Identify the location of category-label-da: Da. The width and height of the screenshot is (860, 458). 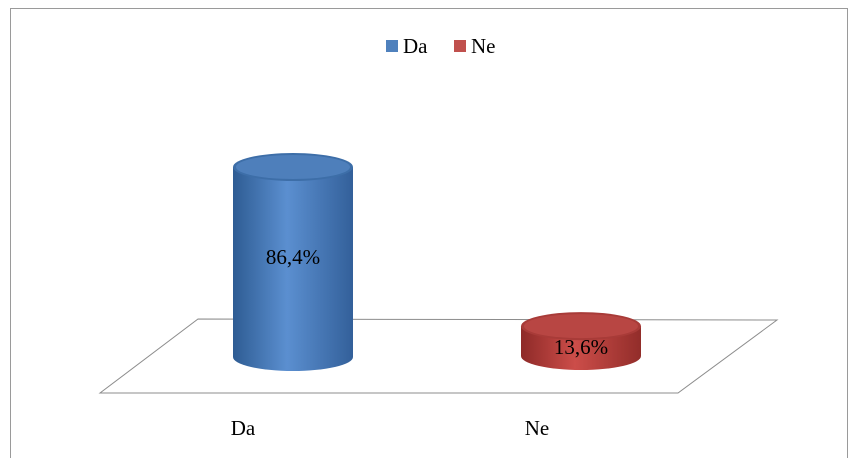
(243, 428).